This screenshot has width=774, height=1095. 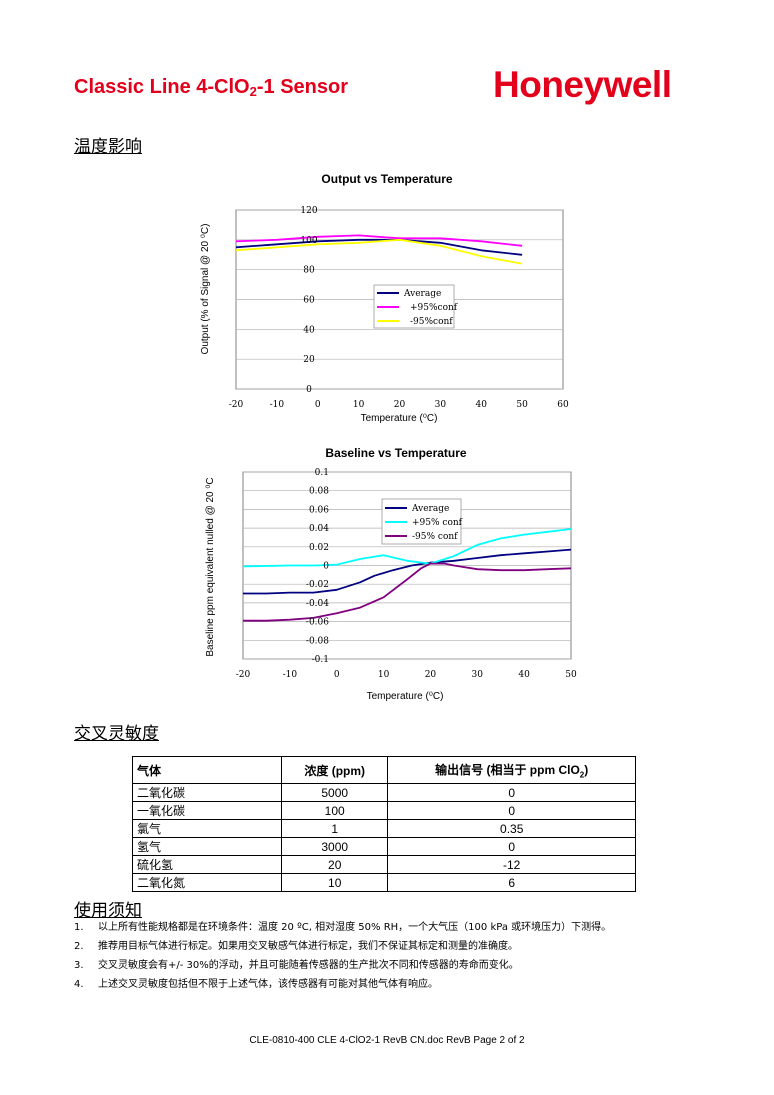 I want to click on c2-ytick-label: -0.06, so click(x=317, y=623).